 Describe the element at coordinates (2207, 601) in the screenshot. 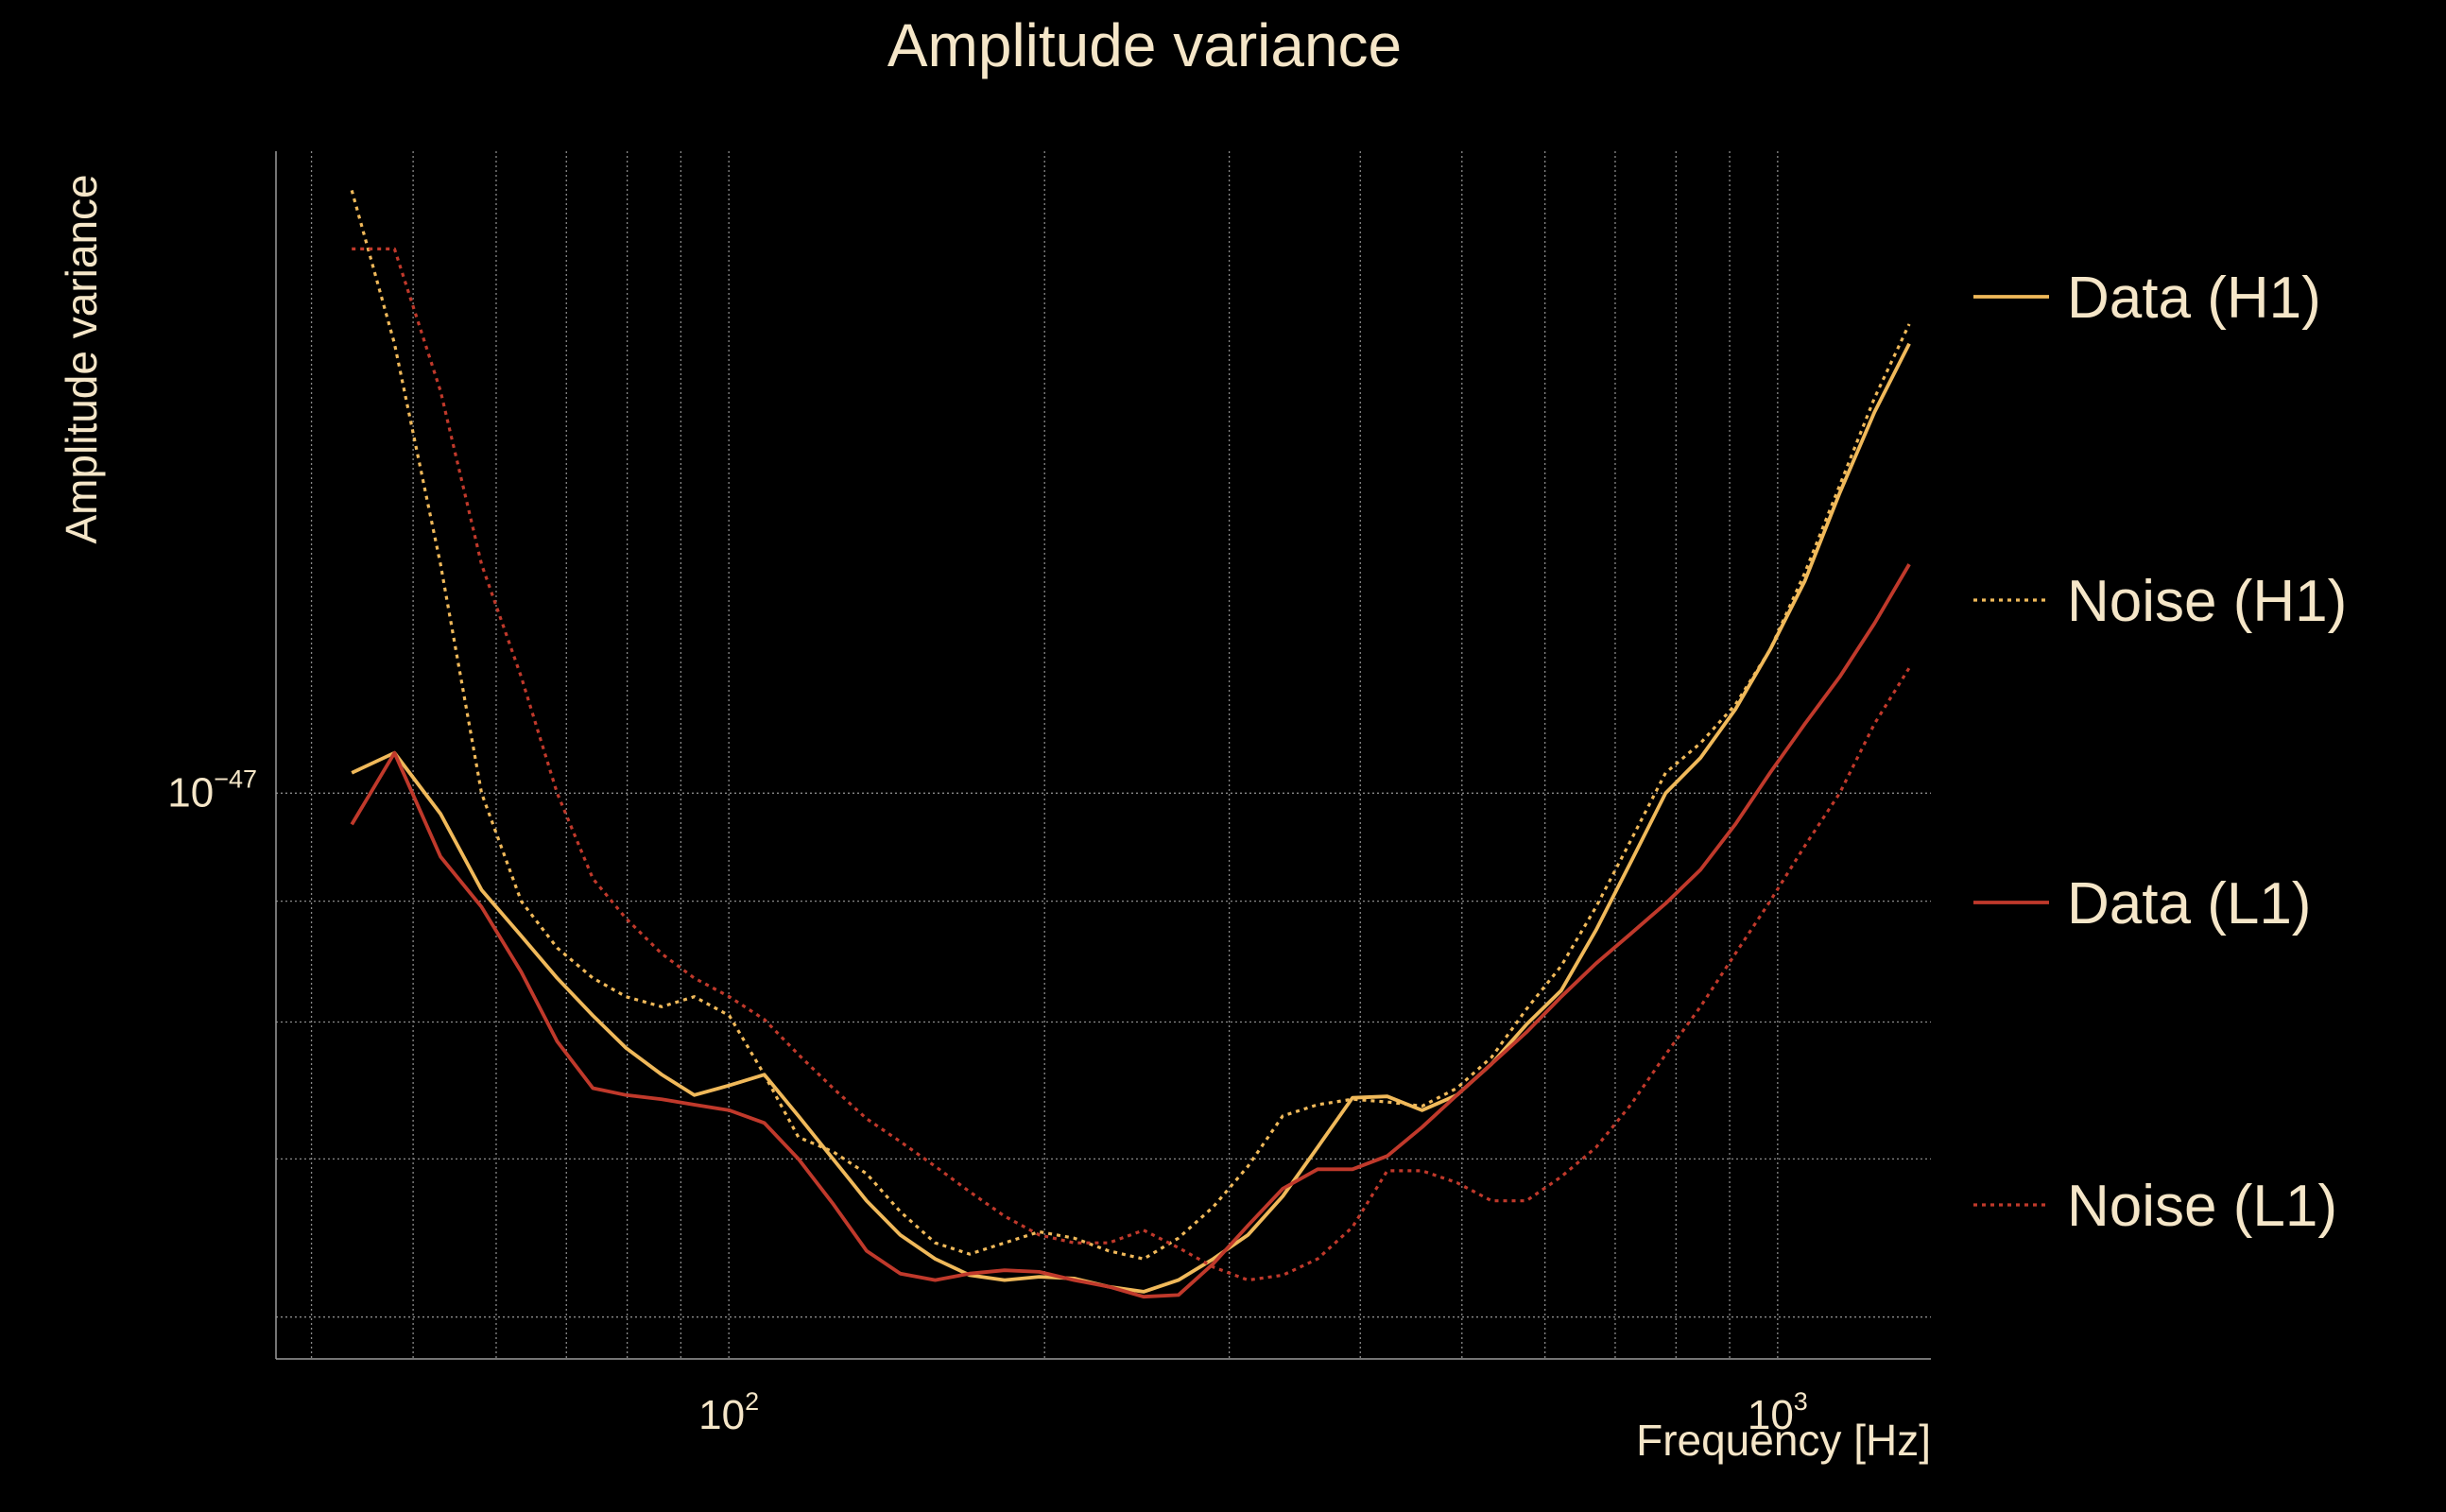

I see `legend-label: Noise (H1)` at that location.